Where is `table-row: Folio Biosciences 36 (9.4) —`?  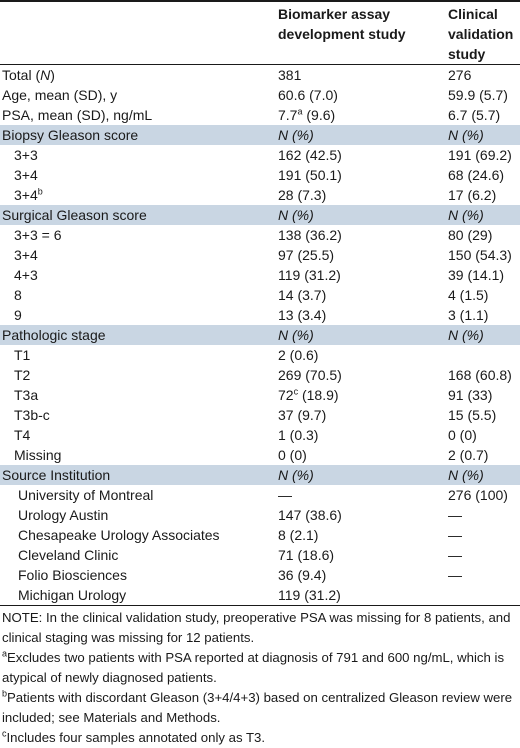
table-row: Folio Biosciences 36 (9.4) — is located at coordinates (260, 575).